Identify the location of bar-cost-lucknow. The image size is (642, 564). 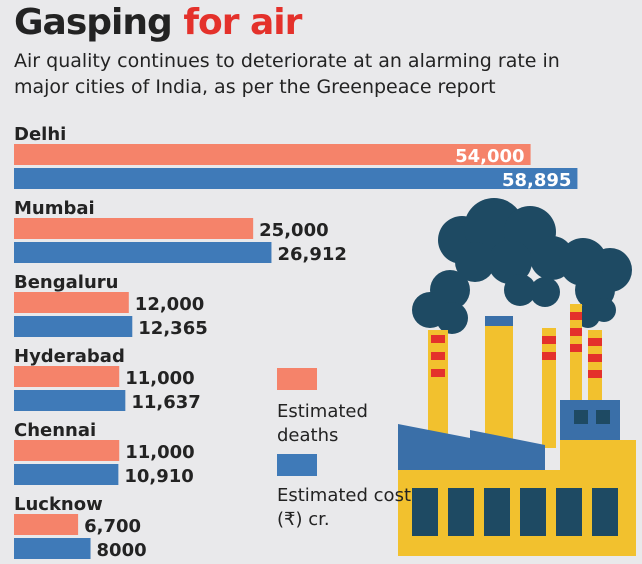
(52, 548).